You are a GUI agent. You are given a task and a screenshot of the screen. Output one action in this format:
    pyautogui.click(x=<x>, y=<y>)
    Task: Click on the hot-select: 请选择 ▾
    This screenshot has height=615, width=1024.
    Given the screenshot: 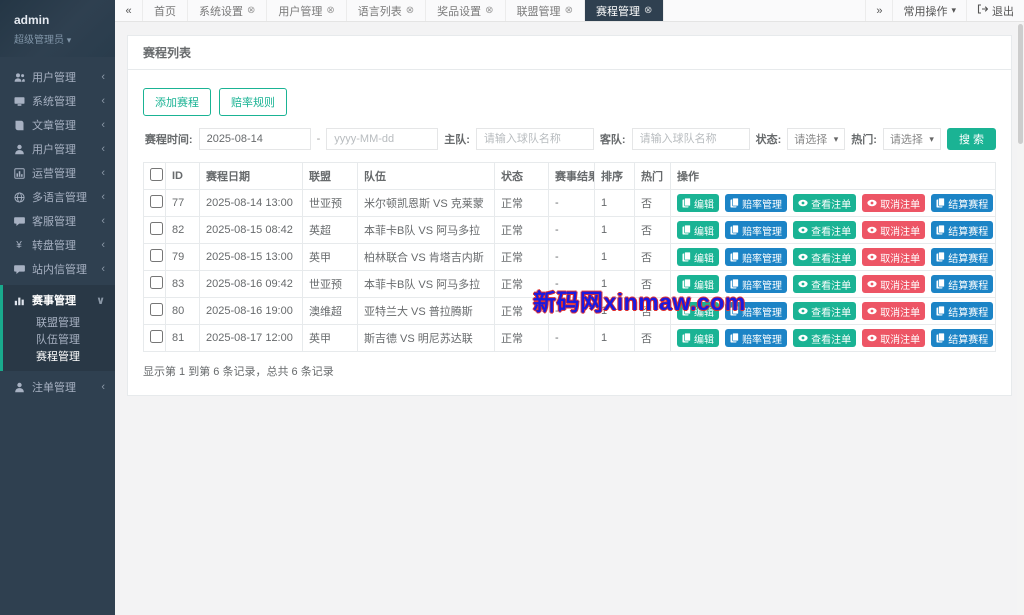 What is the action you would take?
    pyautogui.click(x=911, y=139)
    